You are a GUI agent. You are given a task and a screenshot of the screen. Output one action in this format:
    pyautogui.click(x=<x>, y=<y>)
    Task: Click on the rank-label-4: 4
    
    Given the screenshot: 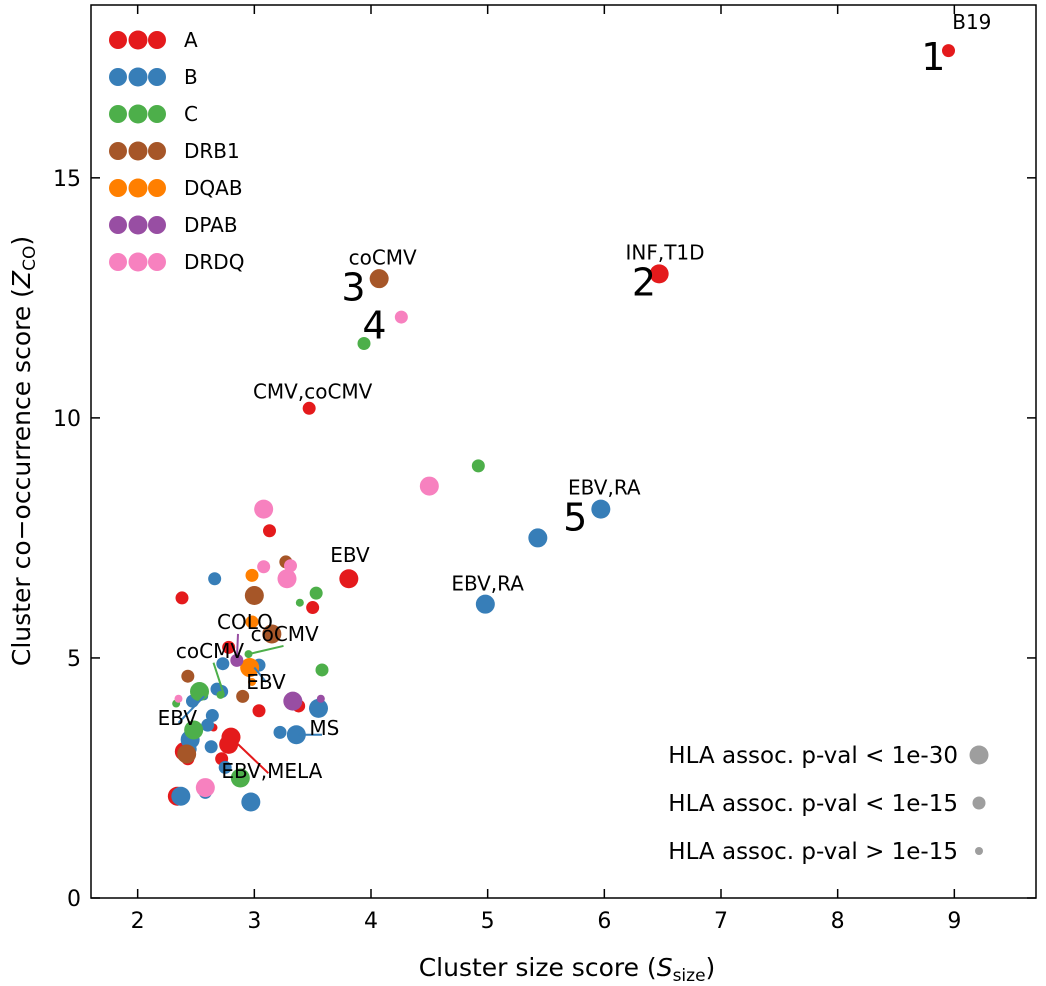 What is the action you would take?
    pyautogui.click(x=374, y=326)
    